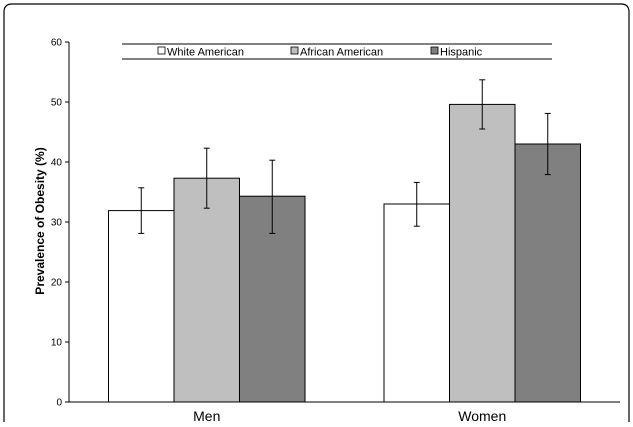 This screenshot has width=633, height=427. Describe the element at coordinates (141, 306) in the screenshot. I see `bar-white-american-men` at that location.